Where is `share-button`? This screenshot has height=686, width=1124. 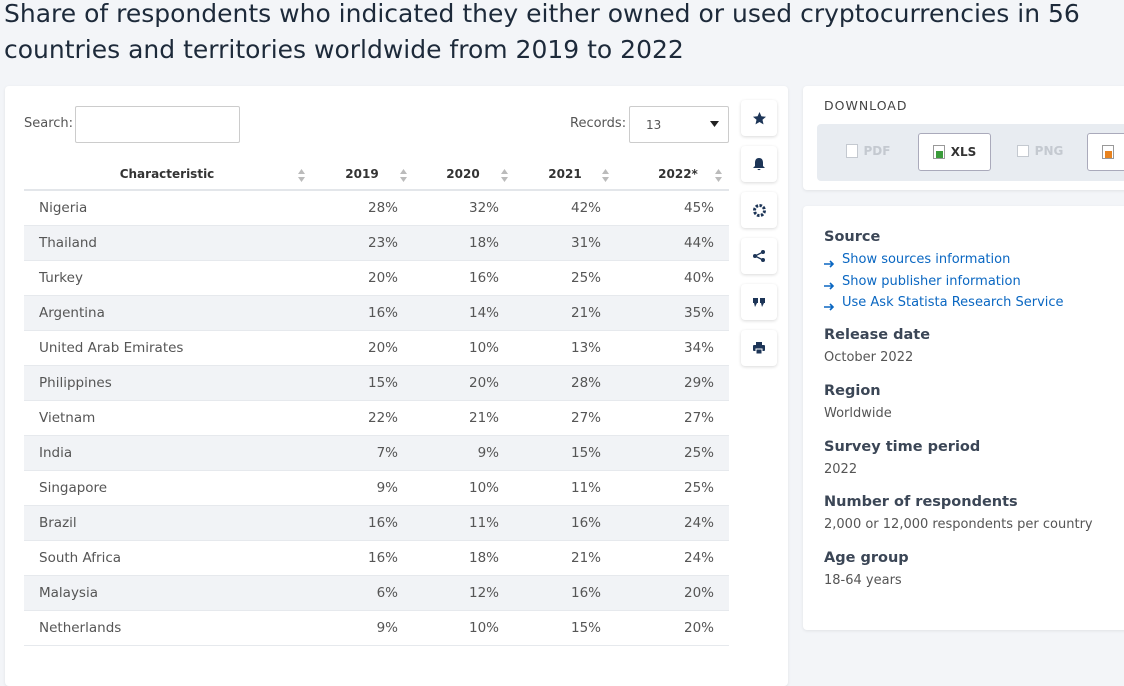
share-button is located at coordinates (759, 256).